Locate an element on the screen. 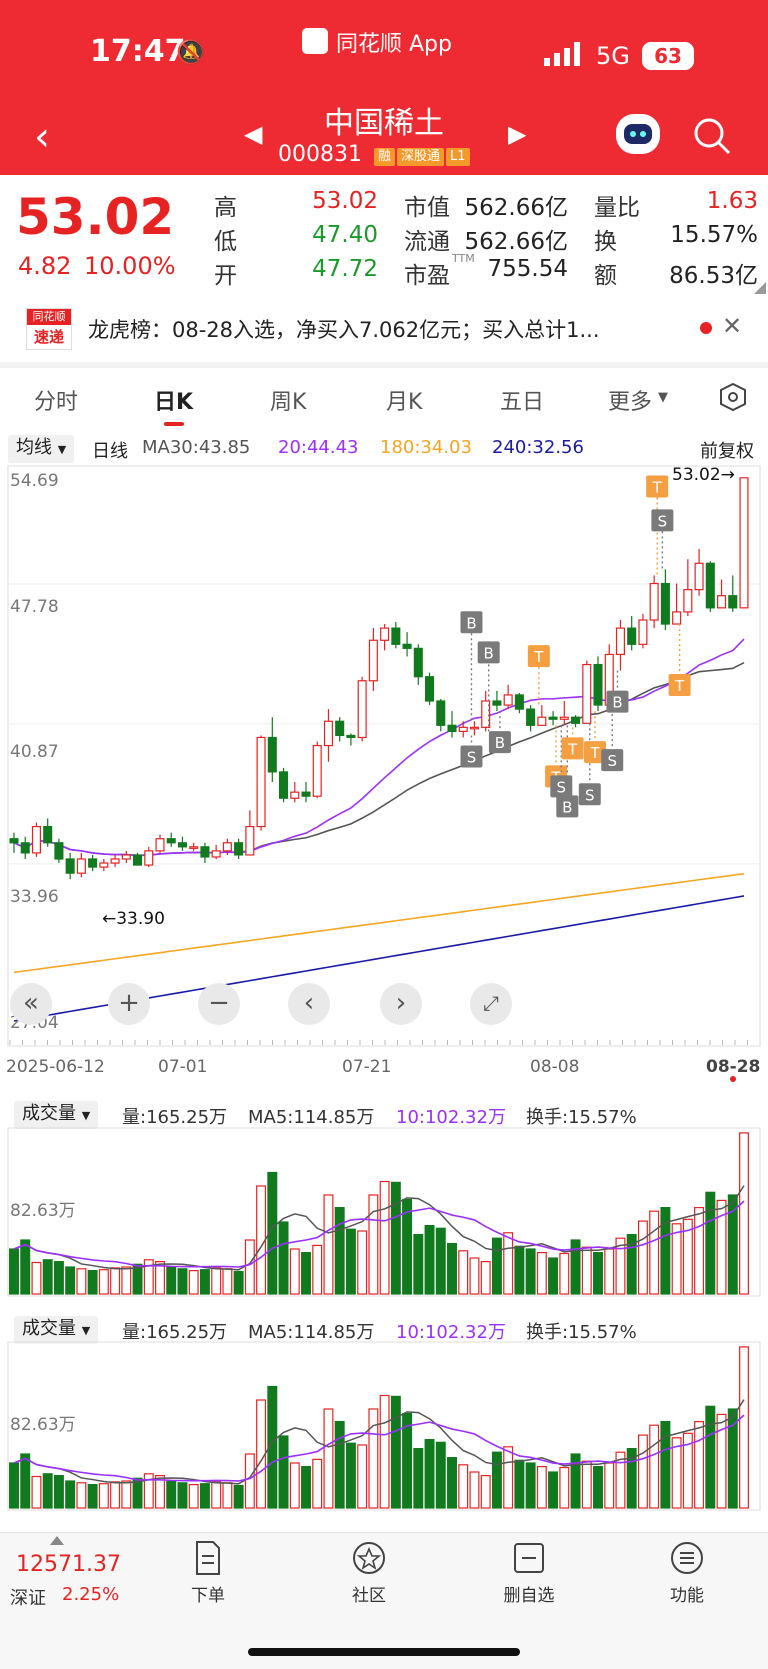 The height and width of the screenshot is (1669, 768). float-cap-label: 流通 is located at coordinates (427, 242).